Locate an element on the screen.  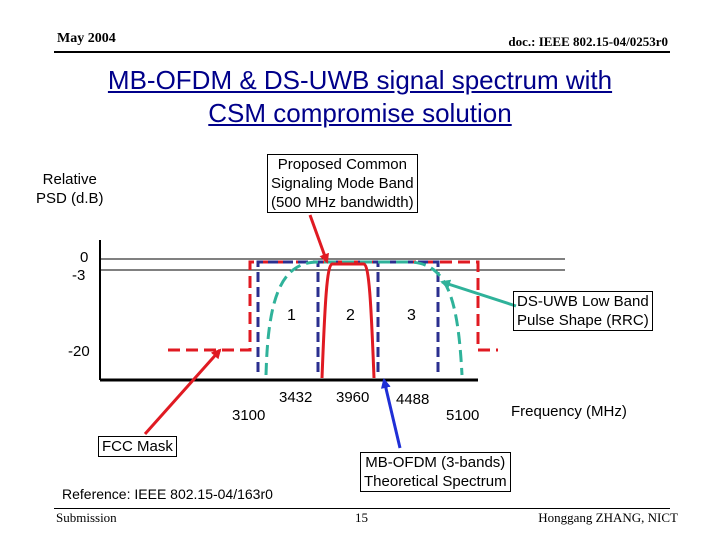
mbofdm-callout: MB-OFDM (3-bands) Theoretical Spectrum is located at coordinates (435, 472).